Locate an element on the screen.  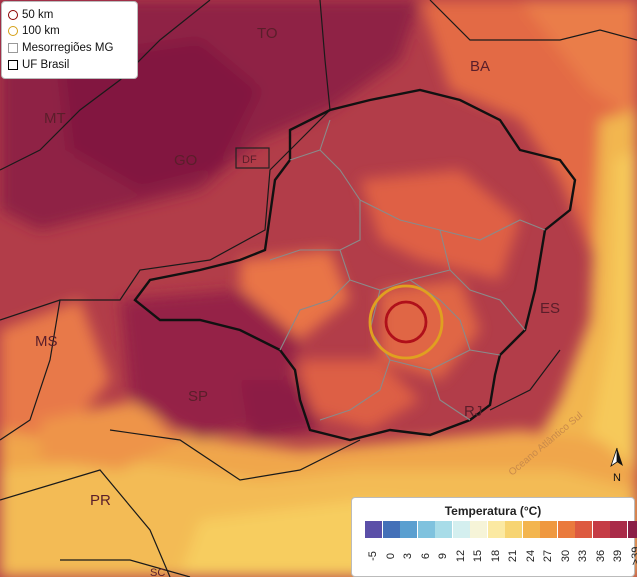
colorbar-tick-label: 39 is located at coordinates (618, 556).